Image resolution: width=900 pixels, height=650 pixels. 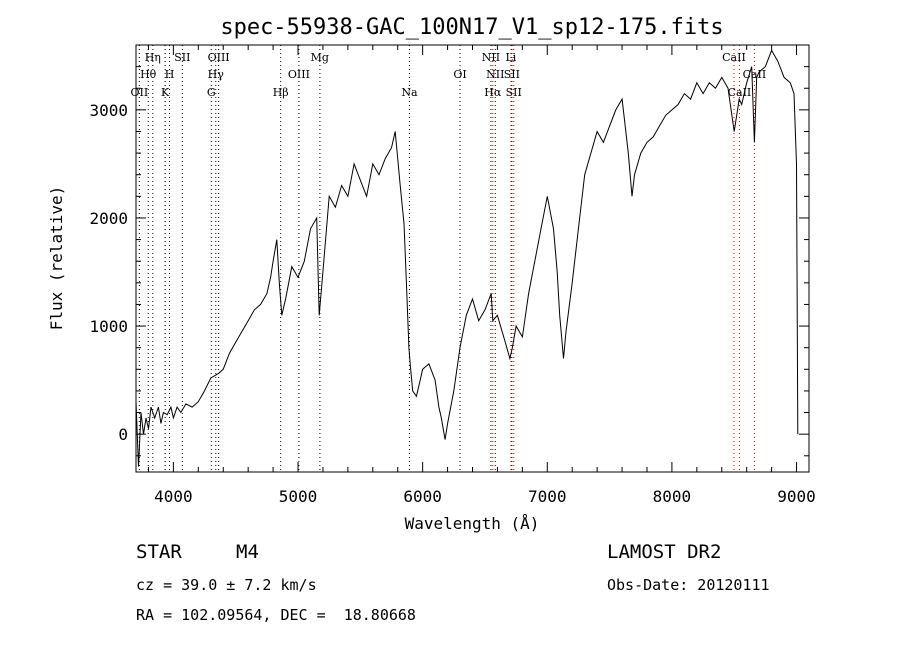 I want to click on x-tick-label: 8000, so click(x=672, y=496).